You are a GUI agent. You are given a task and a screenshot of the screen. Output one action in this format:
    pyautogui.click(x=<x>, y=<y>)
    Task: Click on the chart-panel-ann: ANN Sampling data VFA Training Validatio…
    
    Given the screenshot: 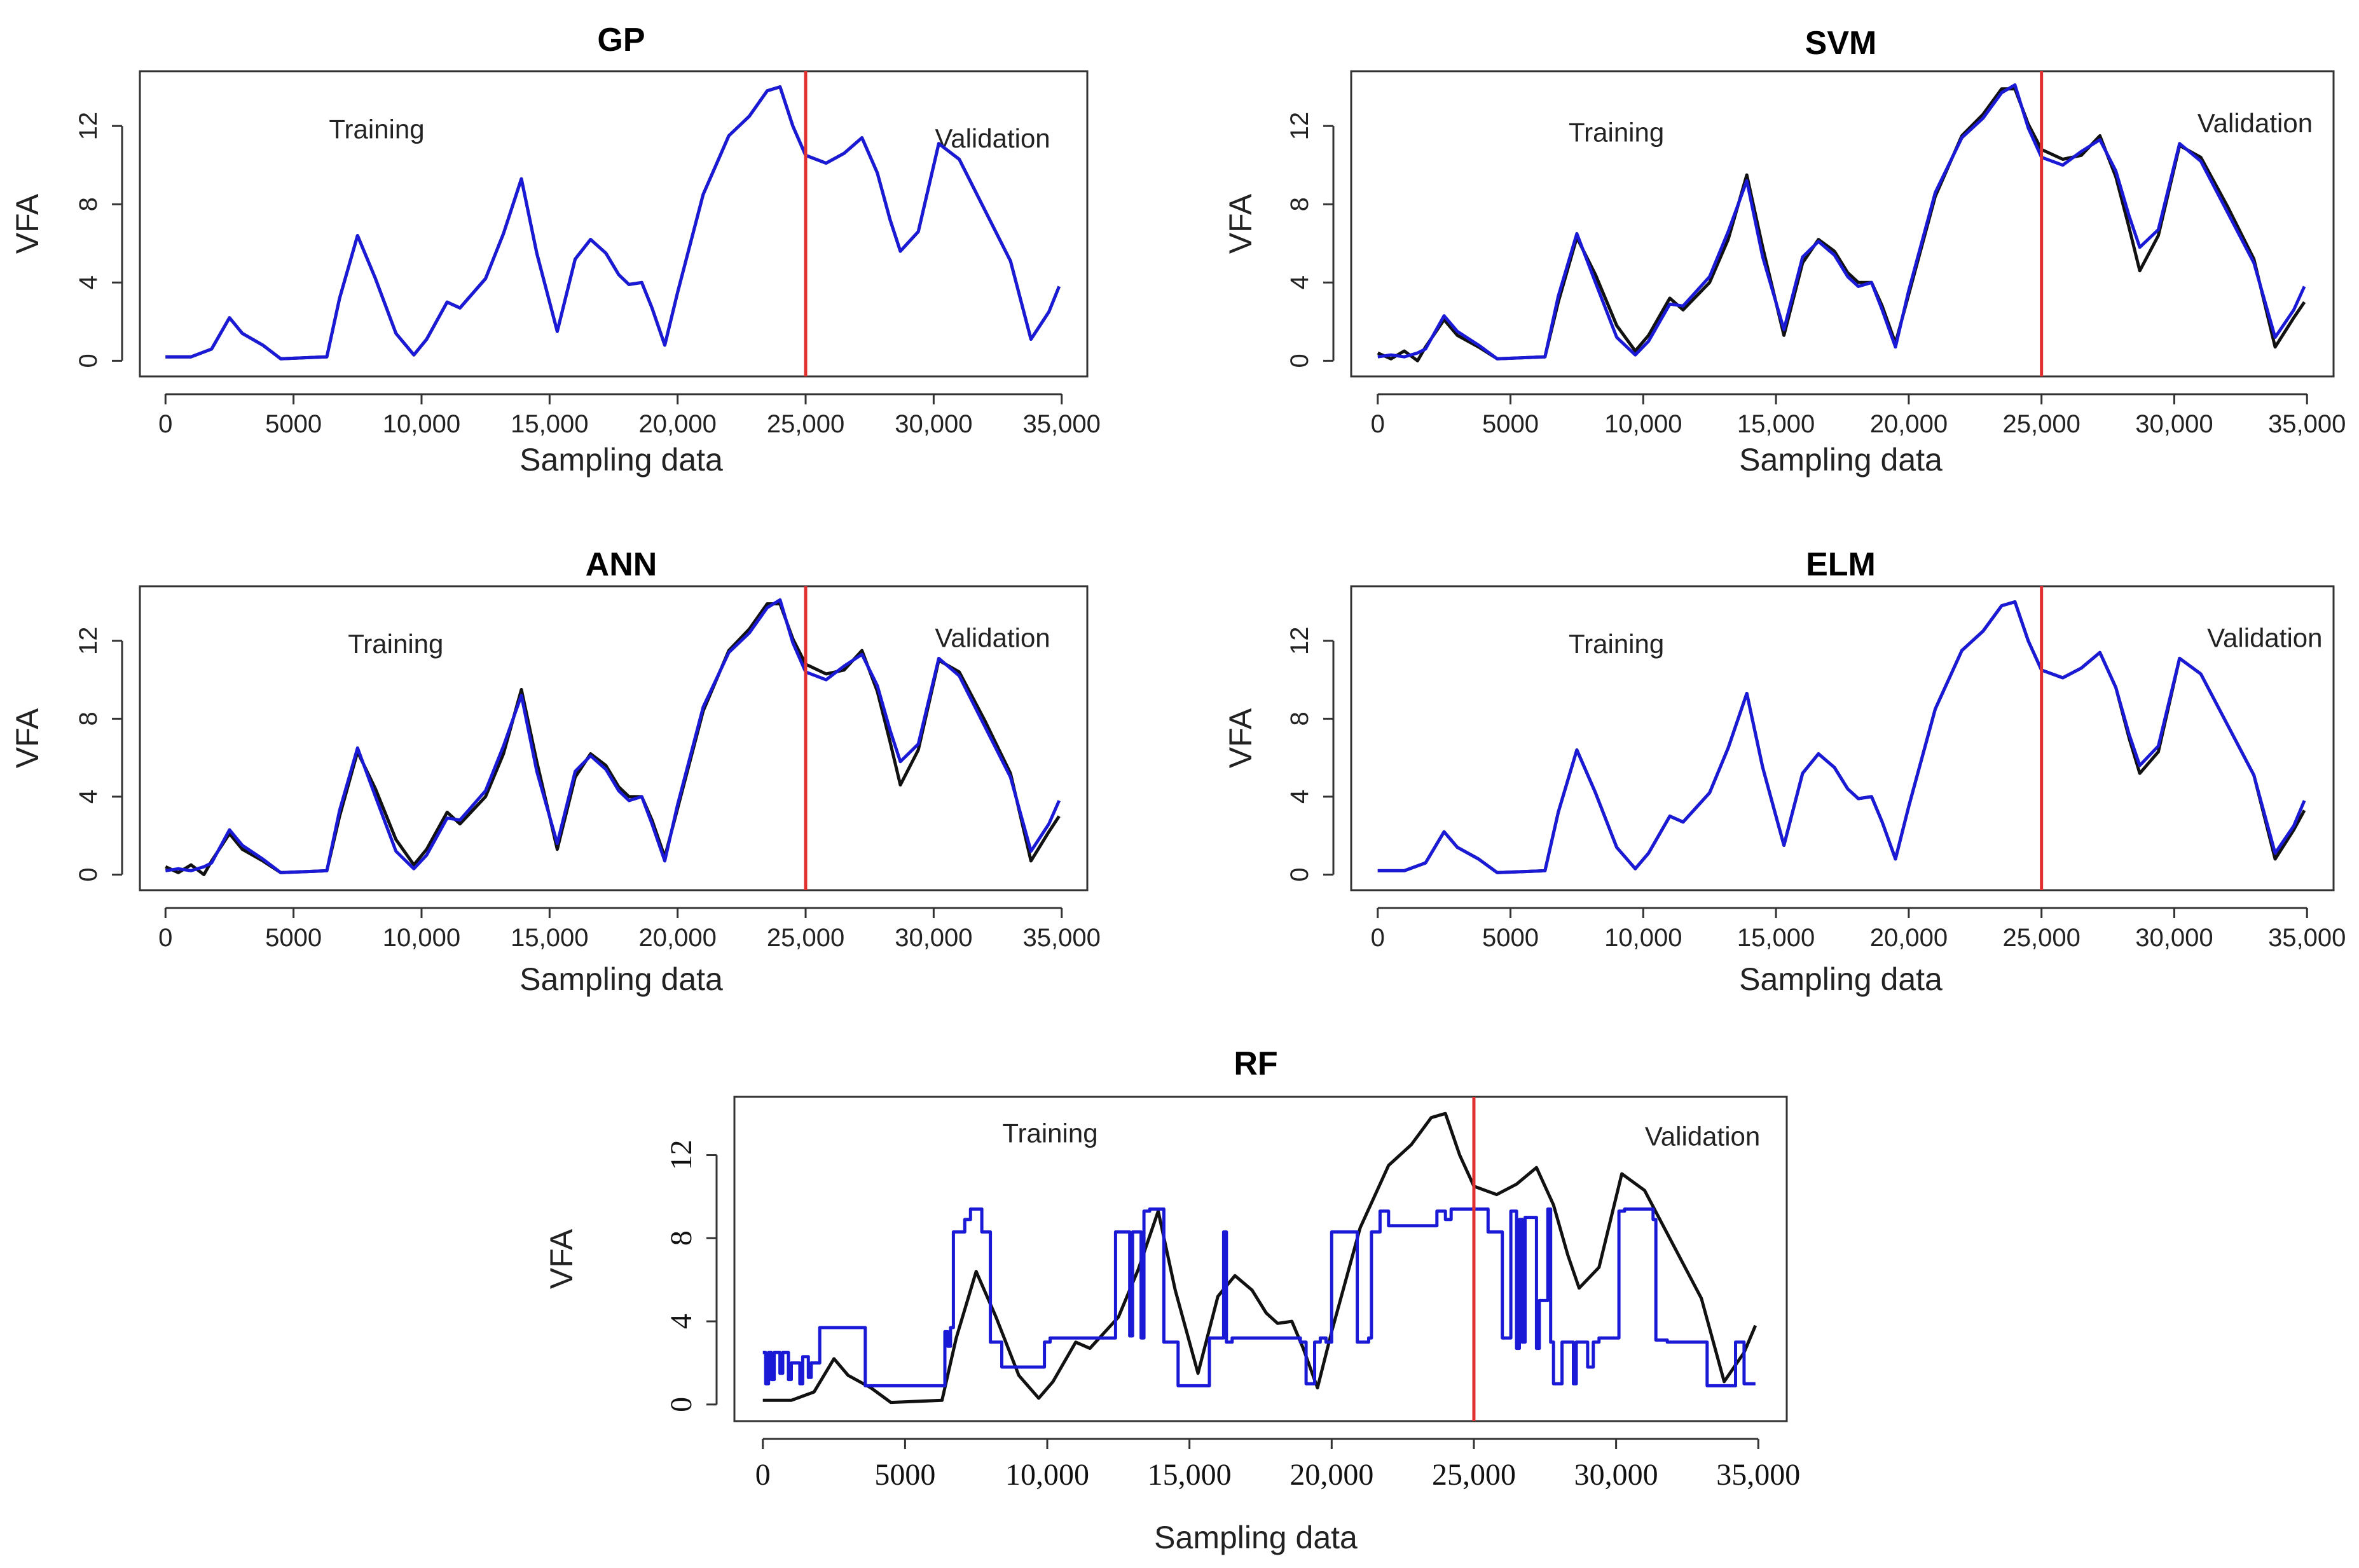 What is the action you would take?
    pyautogui.click(x=555, y=771)
    